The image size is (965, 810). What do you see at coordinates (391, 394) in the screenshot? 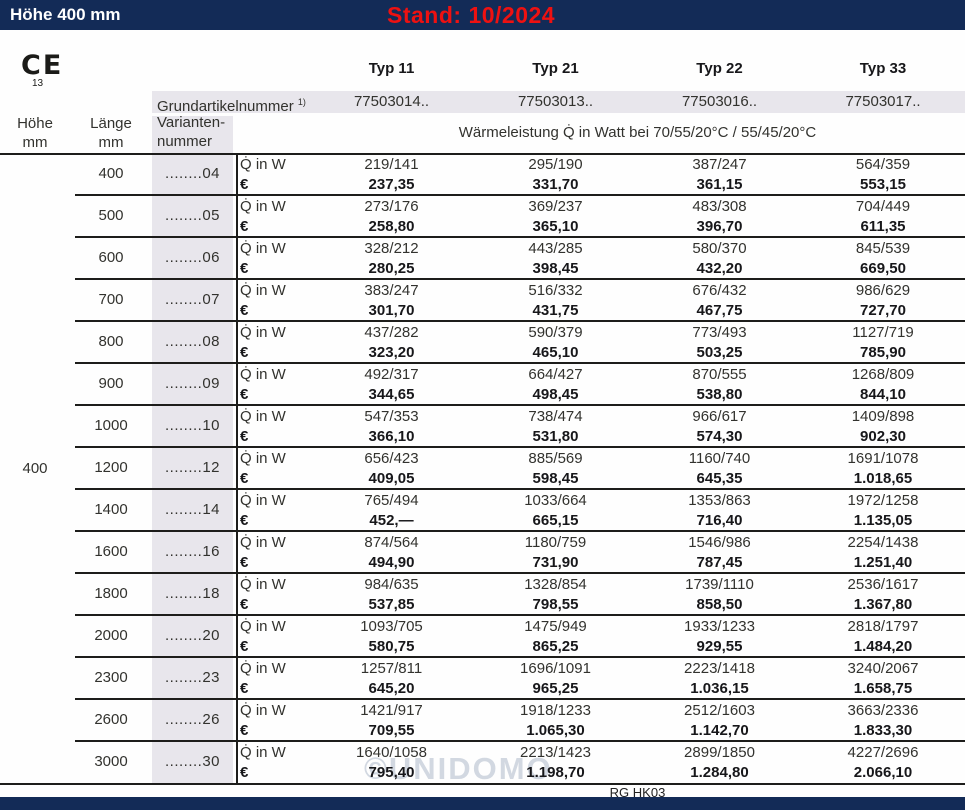
I see `price-value: 344,65` at bounding box center [391, 394].